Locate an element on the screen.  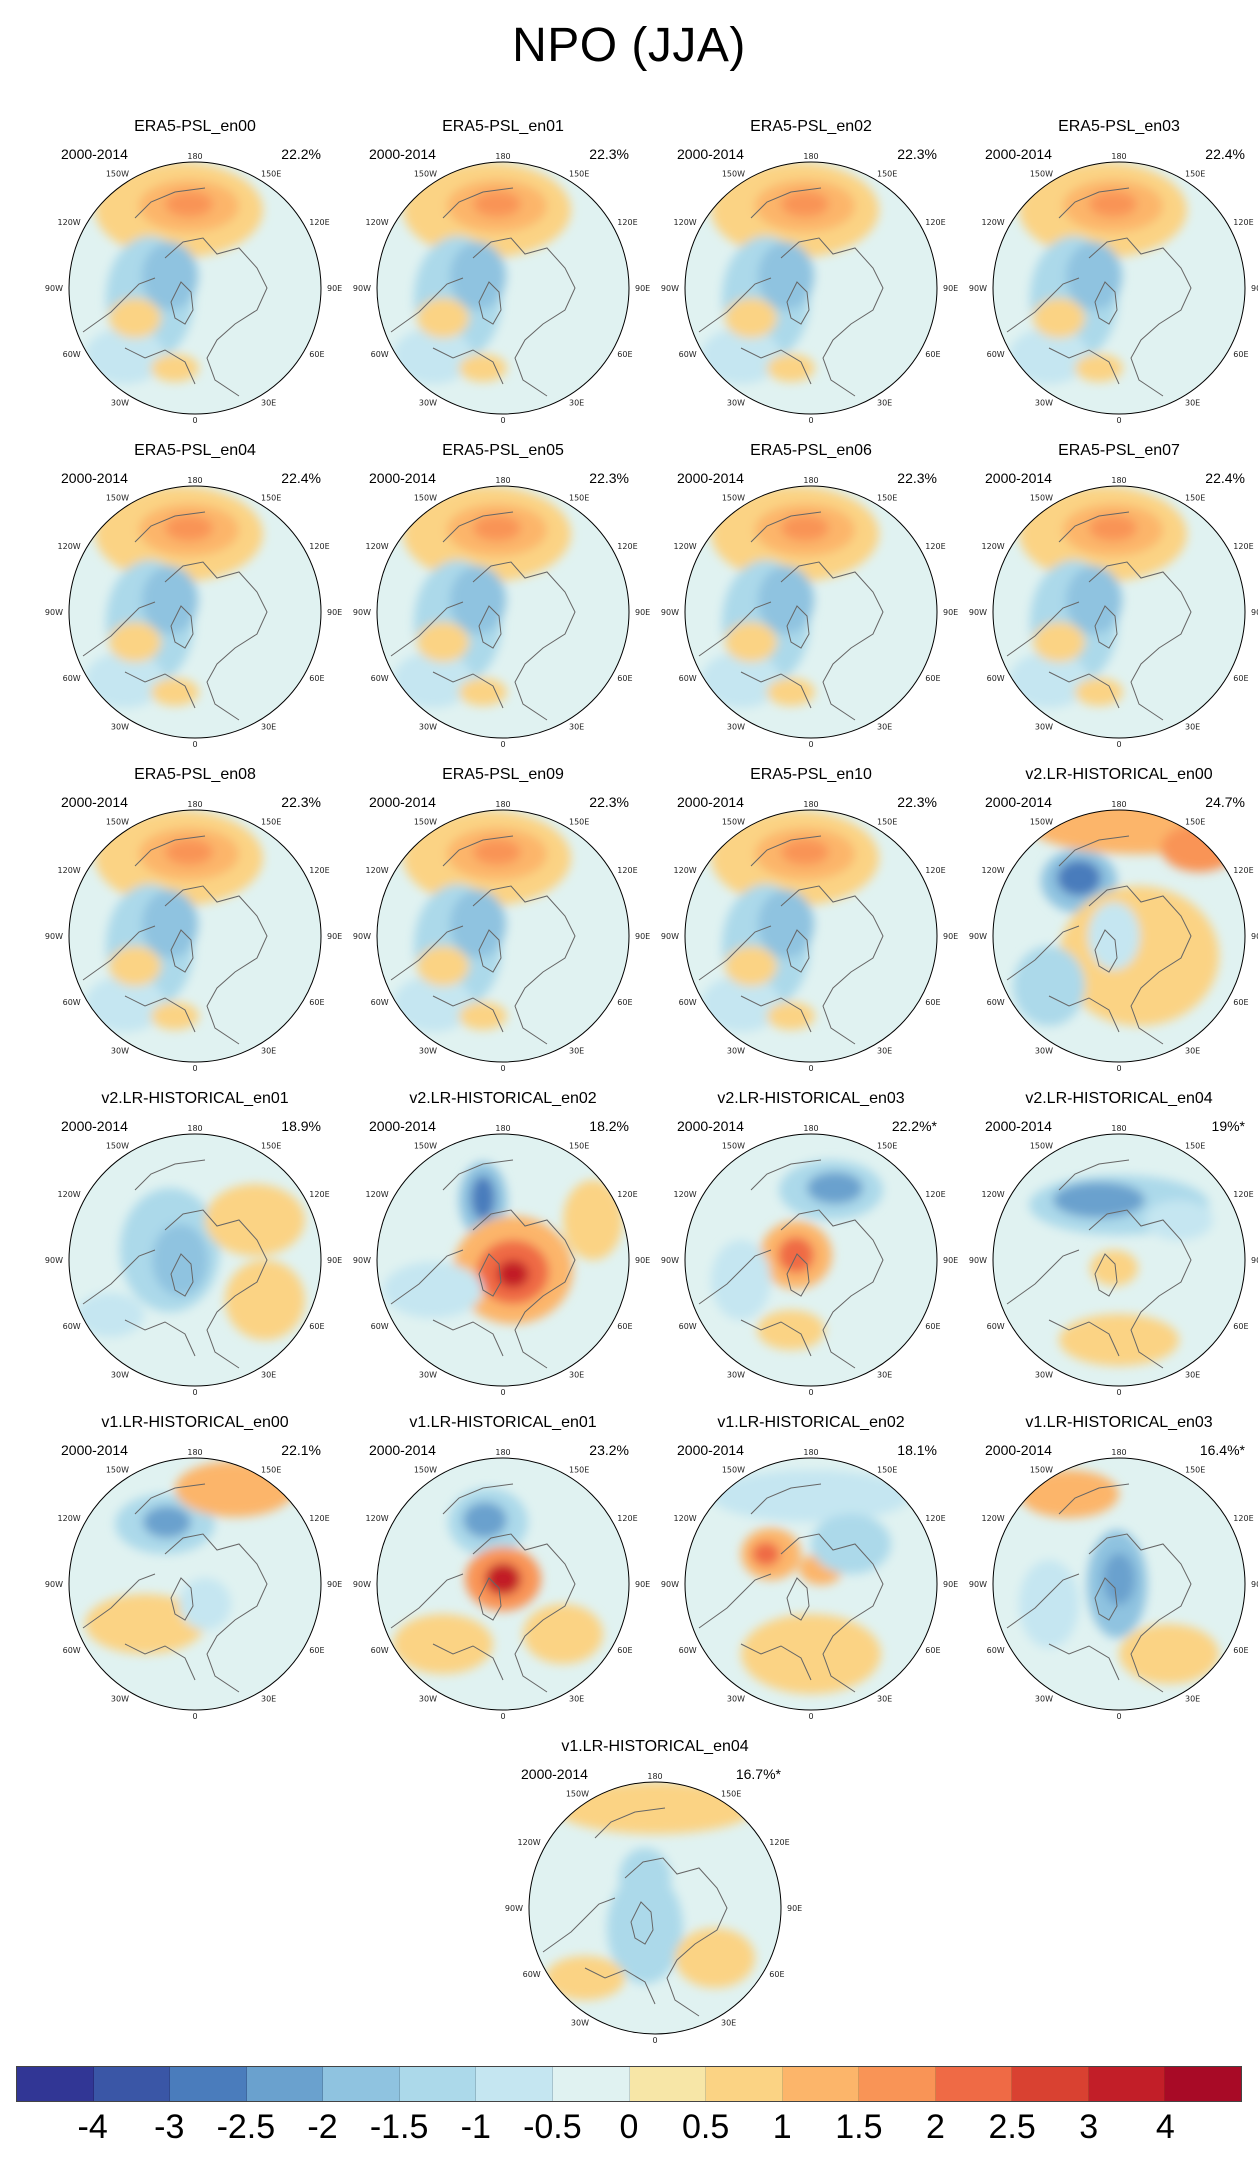
longitude-label: 150W is located at coordinates (1041, 174).